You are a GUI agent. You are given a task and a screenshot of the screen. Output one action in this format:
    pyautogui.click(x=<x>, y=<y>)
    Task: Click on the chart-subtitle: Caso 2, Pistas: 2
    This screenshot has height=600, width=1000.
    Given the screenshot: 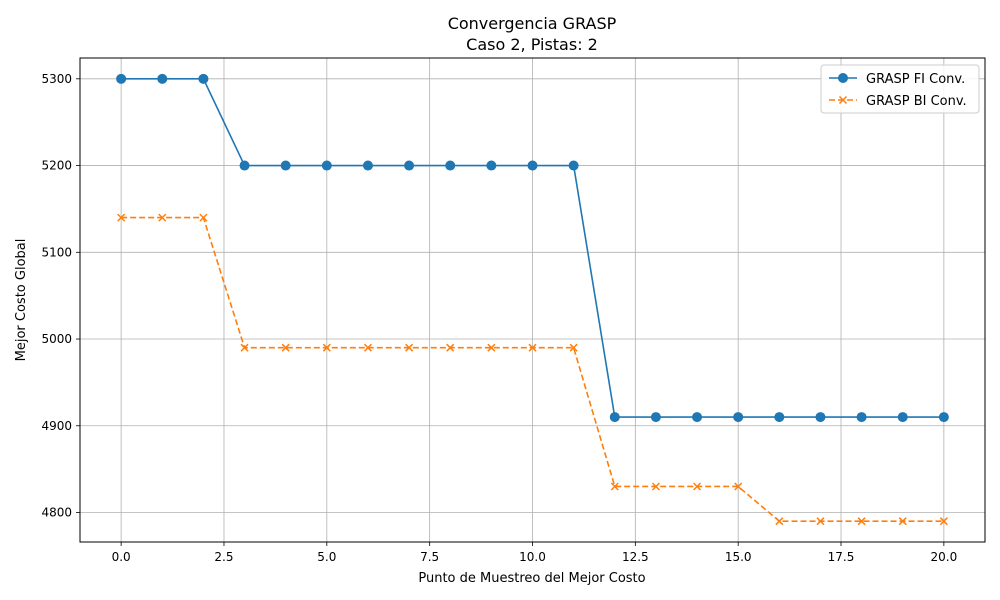 What is the action you would take?
    pyautogui.click(x=532, y=44)
    